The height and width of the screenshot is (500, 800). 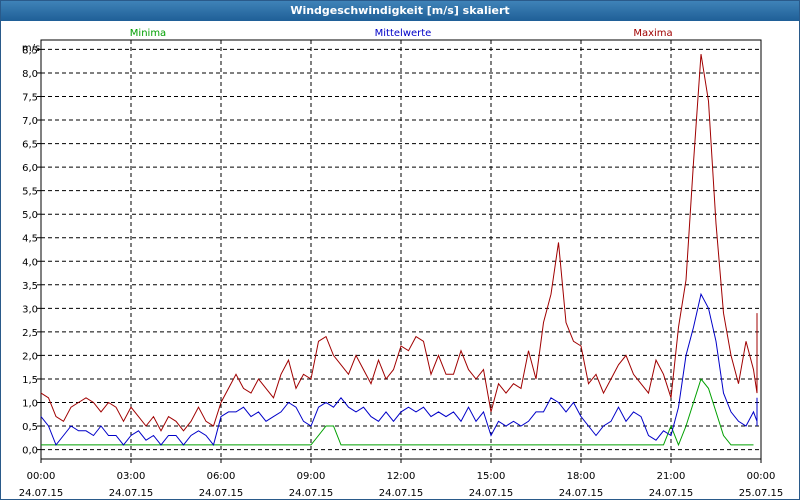 What do you see at coordinates (311, 476) in the screenshot?
I see `x-tick-time: 09:00` at bounding box center [311, 476].